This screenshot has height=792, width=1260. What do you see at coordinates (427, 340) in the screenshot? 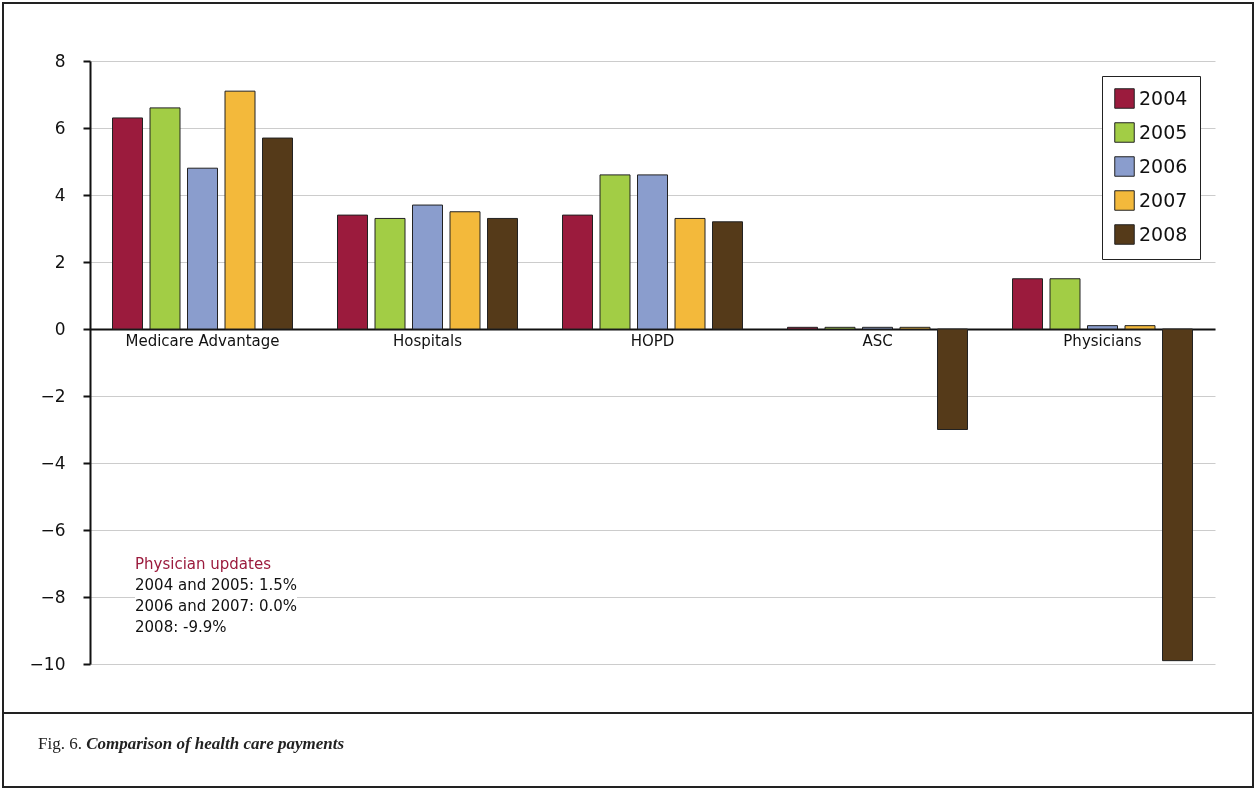
I see `x-tick-label: Hospitals` at bounding box center [427, 340].